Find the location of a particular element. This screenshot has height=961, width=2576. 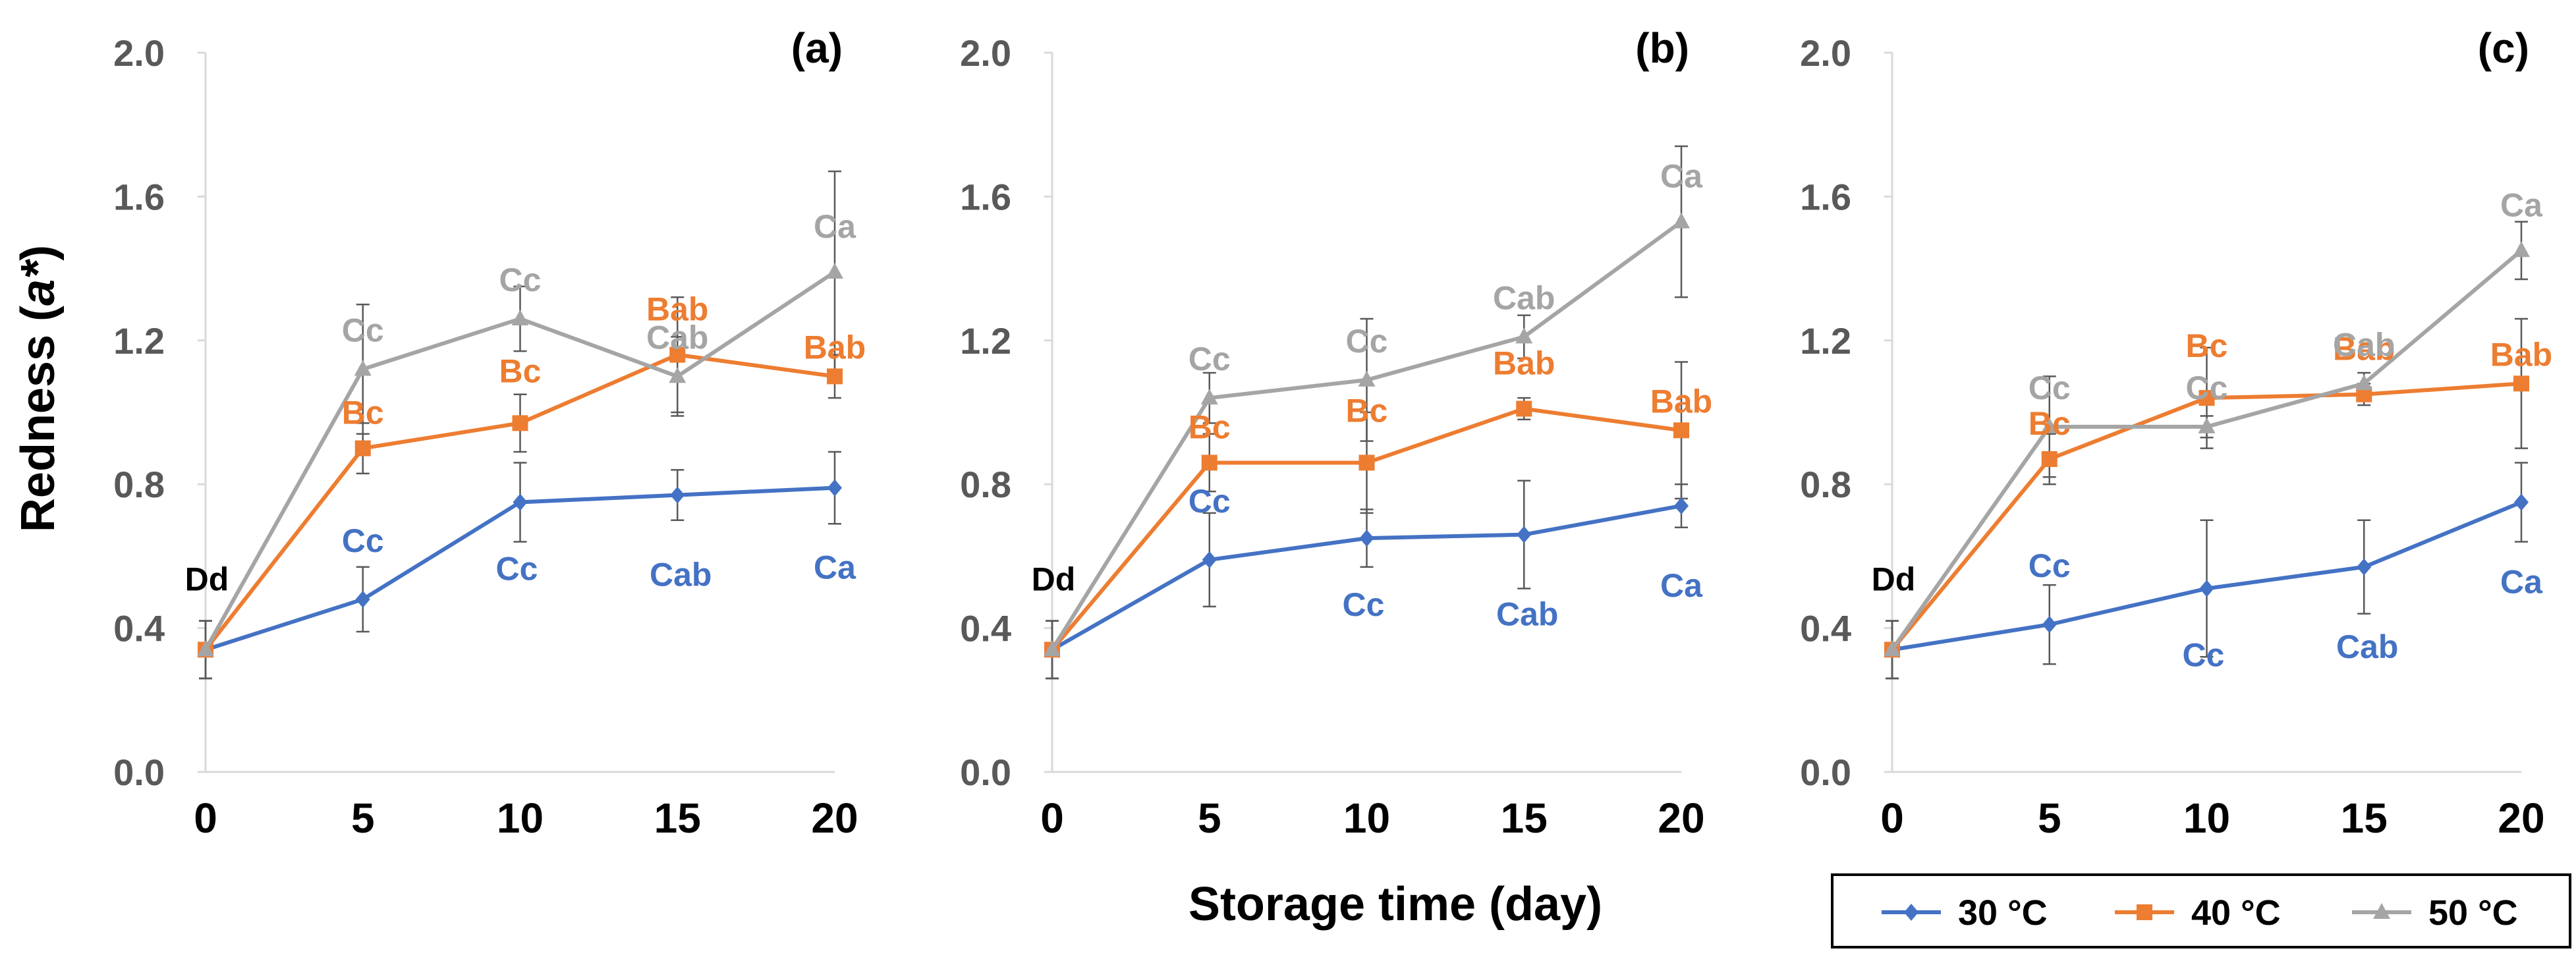

legend-item: 40 °C is located at coordinates (2198, 913).